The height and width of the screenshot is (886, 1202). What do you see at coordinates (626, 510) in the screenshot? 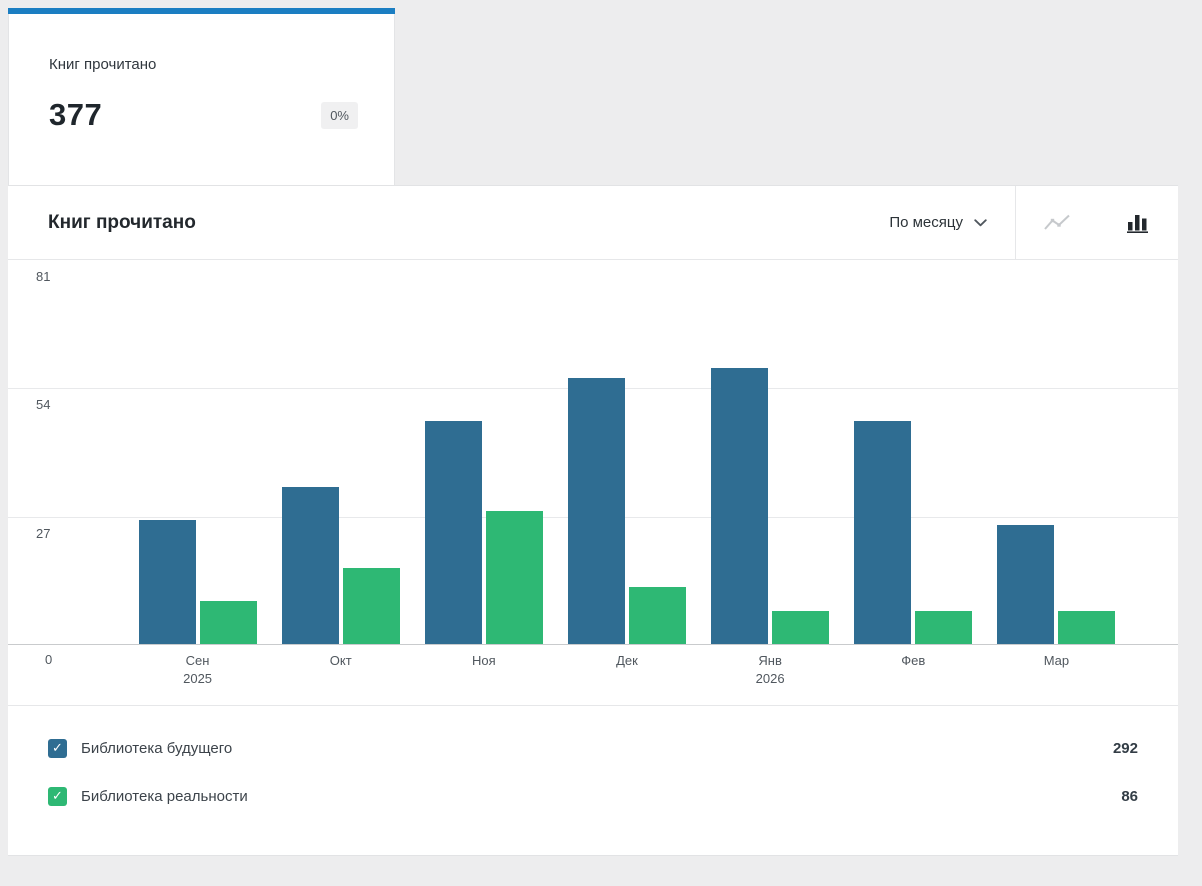
I see `bar-group-Дек` at bounding box center [626, 510].